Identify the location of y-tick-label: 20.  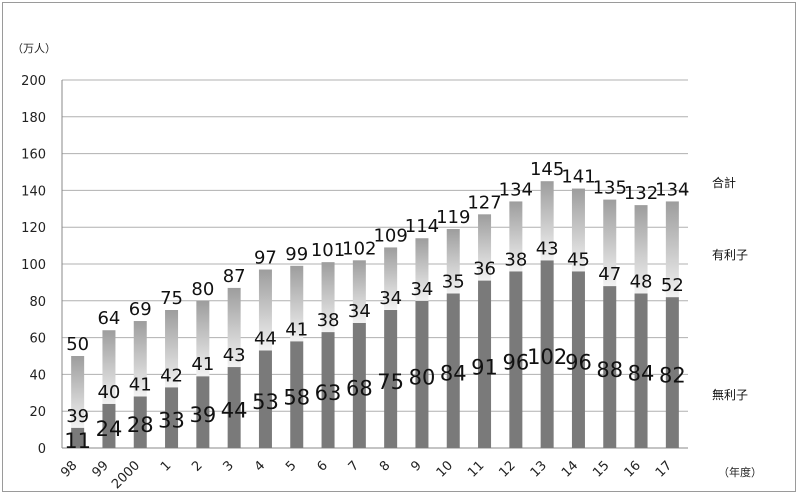
(37, 412).